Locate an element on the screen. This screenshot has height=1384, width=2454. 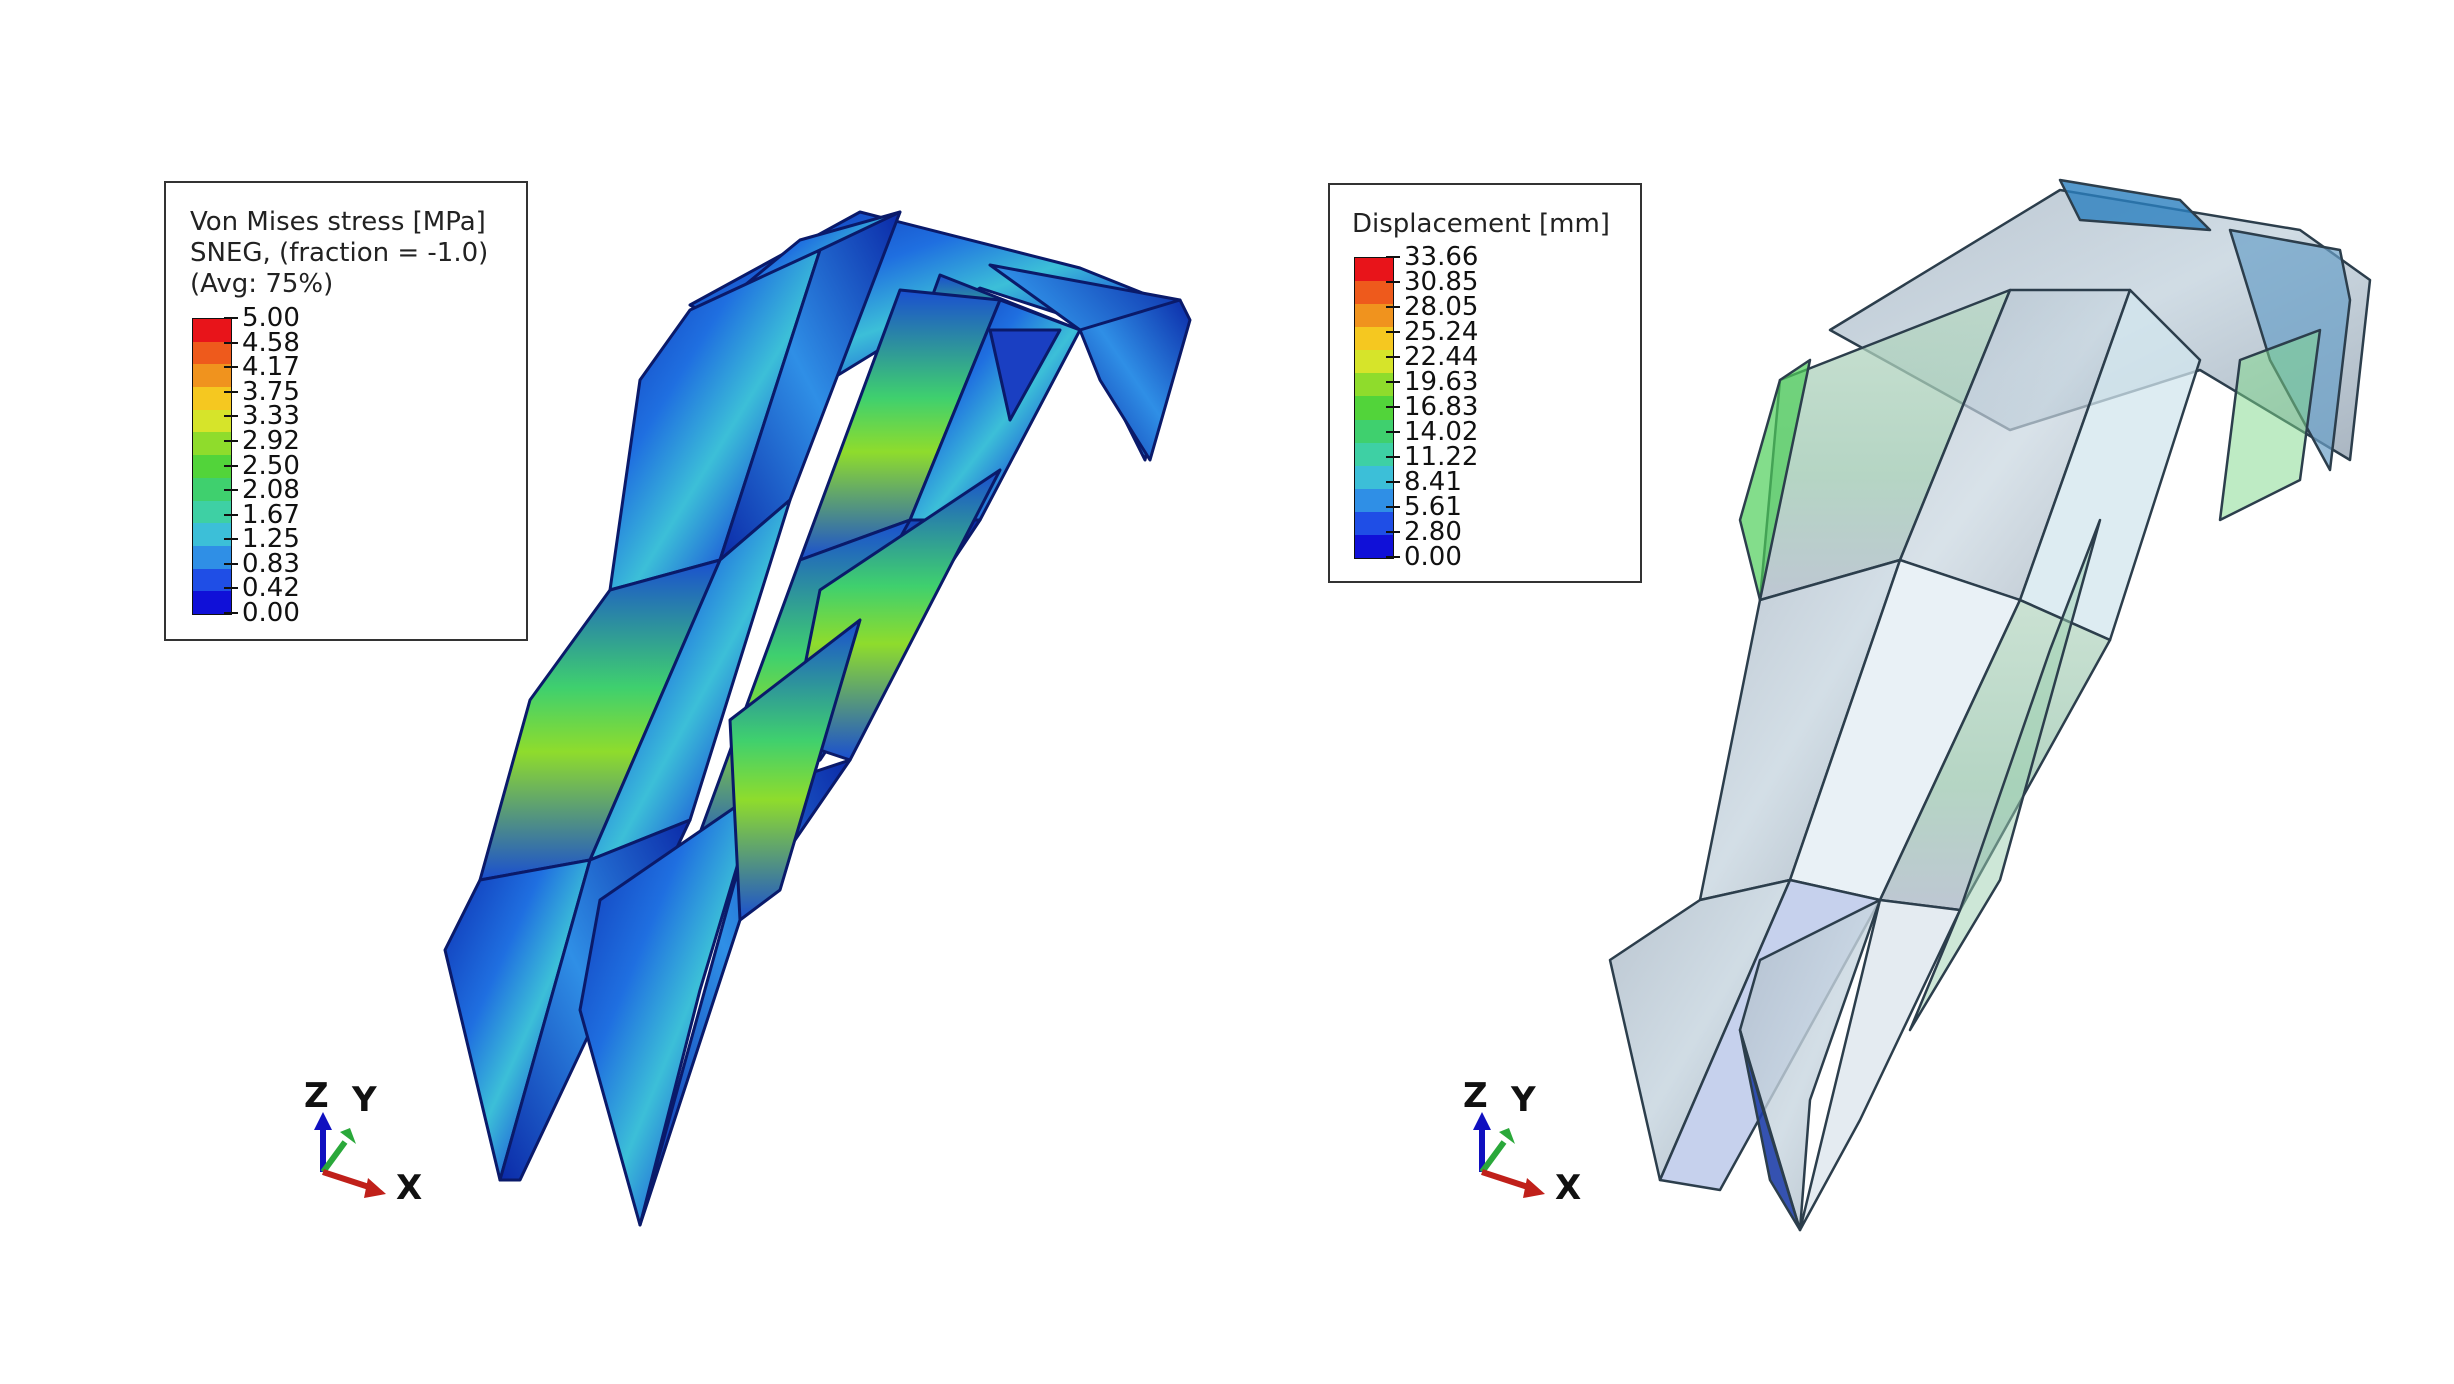
displacement-tick-label: 14.02 is located at coordinates (1441, 432).